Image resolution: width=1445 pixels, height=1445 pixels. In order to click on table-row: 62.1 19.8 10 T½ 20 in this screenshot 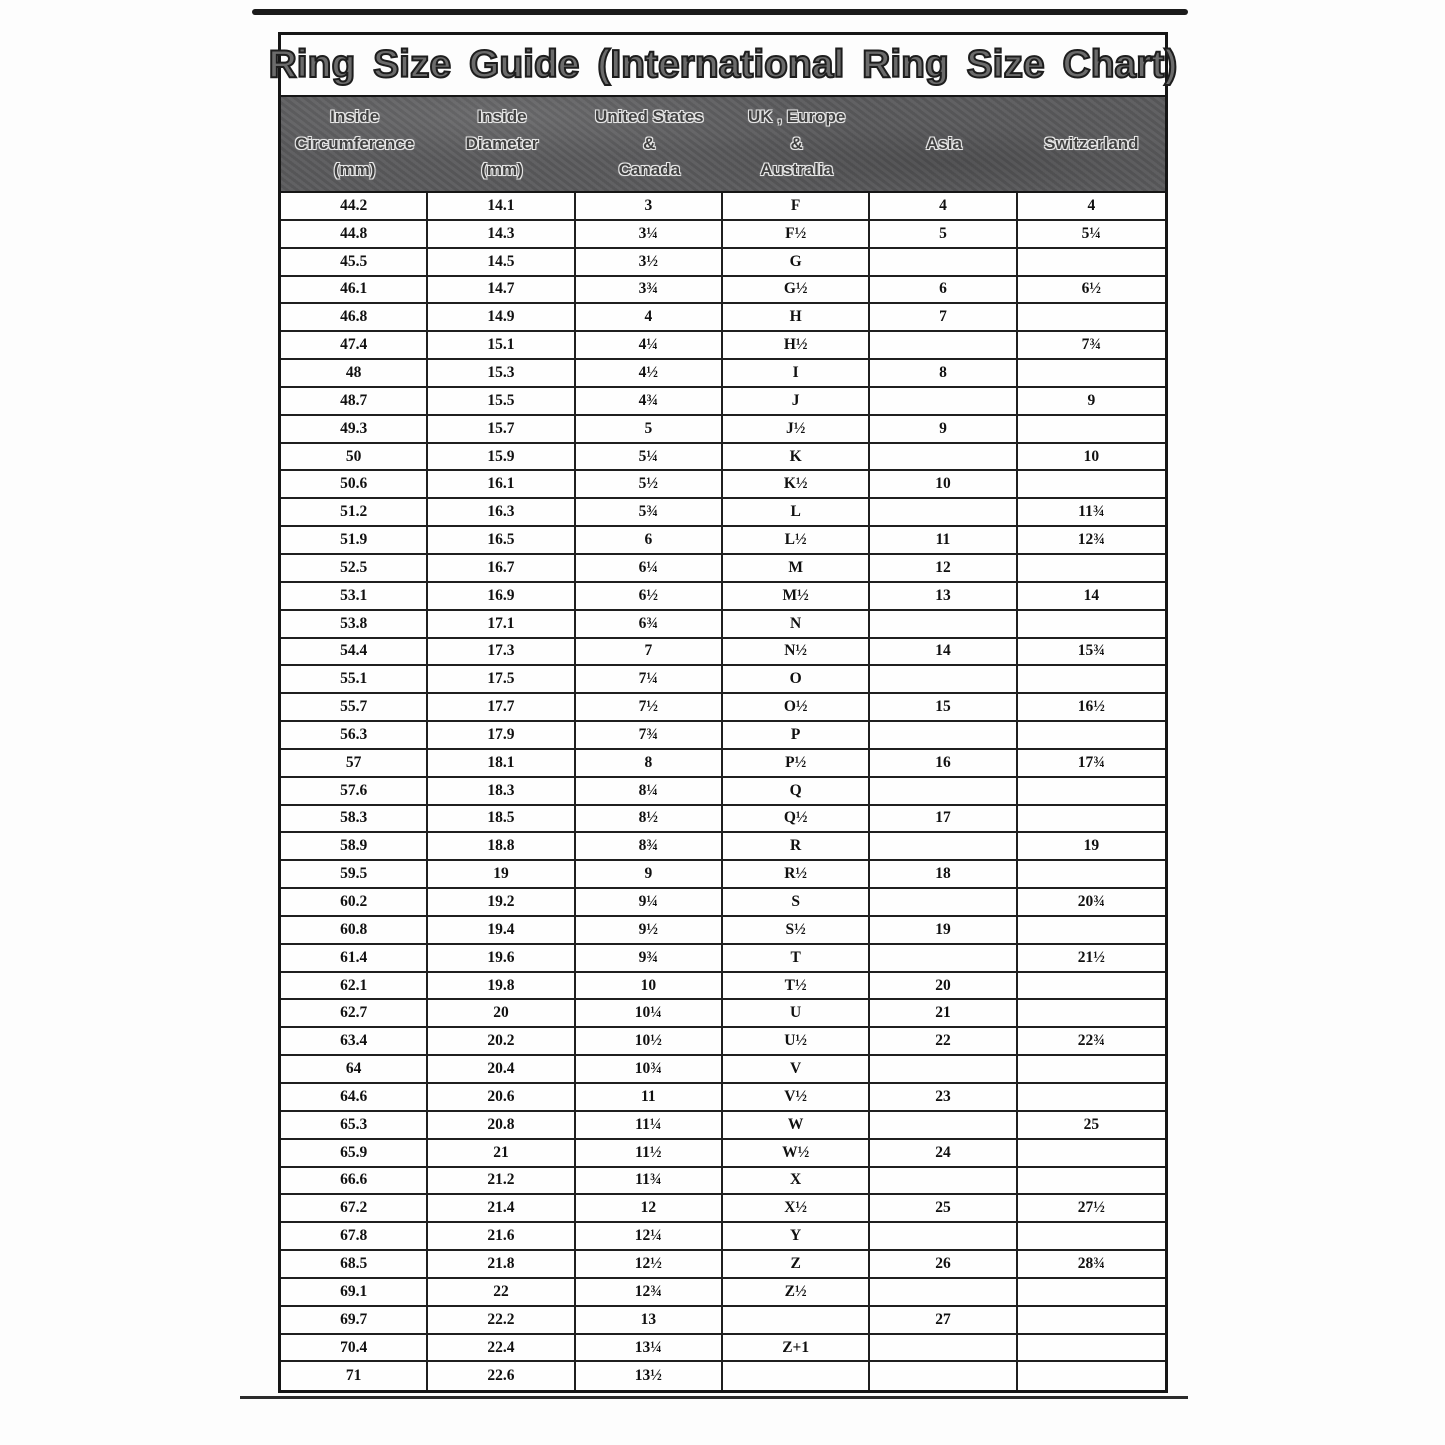, I will do `click(723, 986)`.